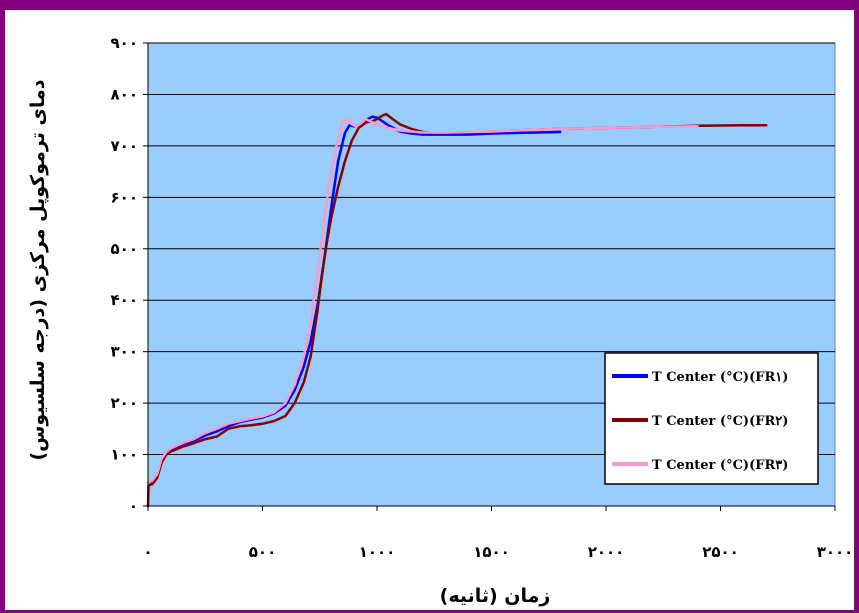 The image size is (859, 613). What do you see at coordinates (377, 552) in the screenshot?
I see `x-tick-label: ۱۰۰۰` at bounding box center [377, 552].